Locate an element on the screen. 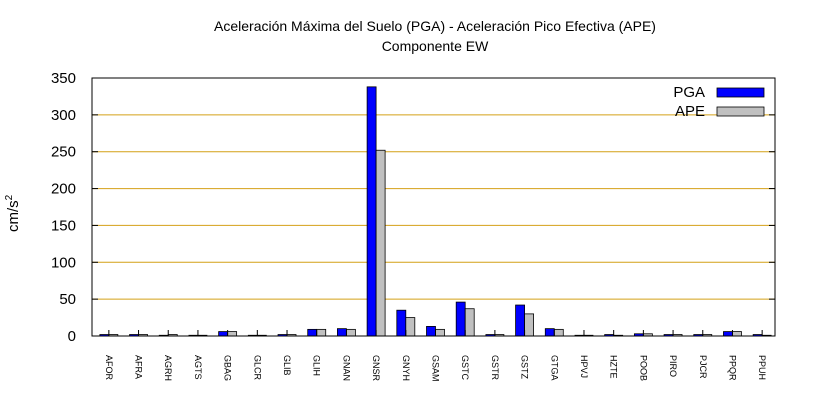  x-tick-label: GSTR is located at coordinates (495, 368).